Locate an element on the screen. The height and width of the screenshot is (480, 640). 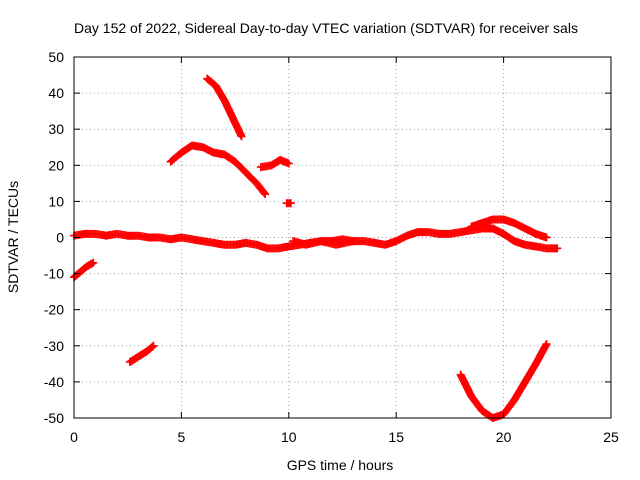
y-tick-label: 10 is located at coordinates (56, 201).